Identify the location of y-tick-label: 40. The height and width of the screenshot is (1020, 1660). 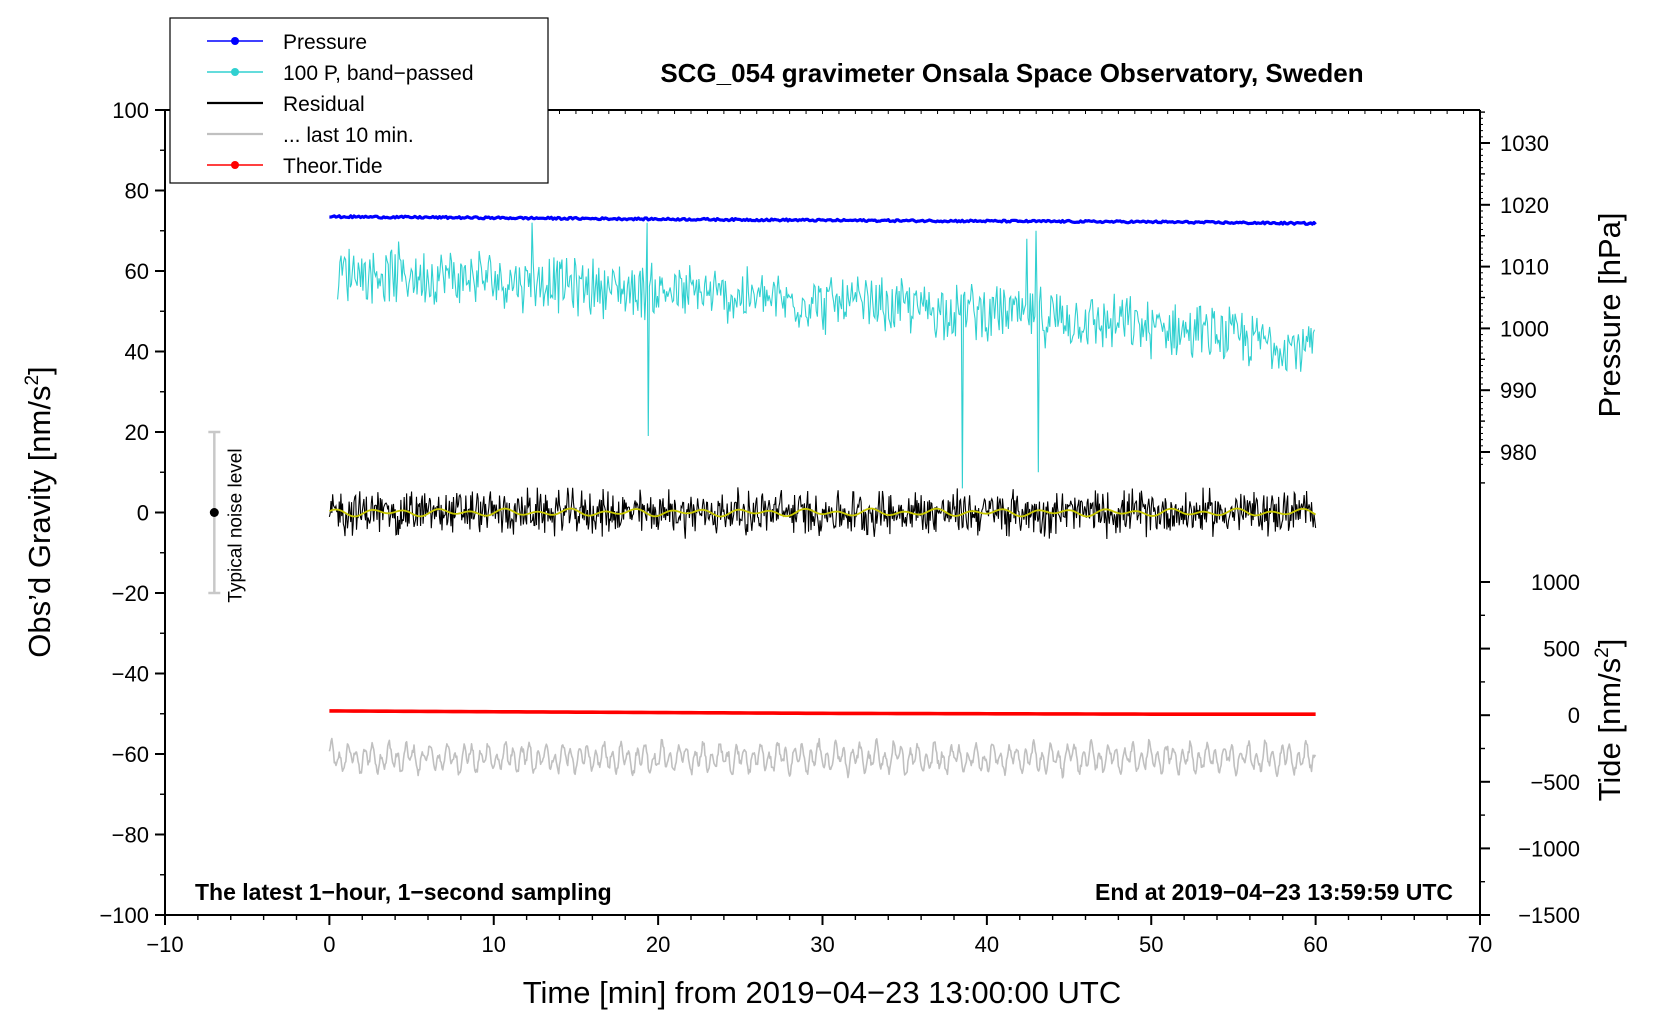
(137, 352).